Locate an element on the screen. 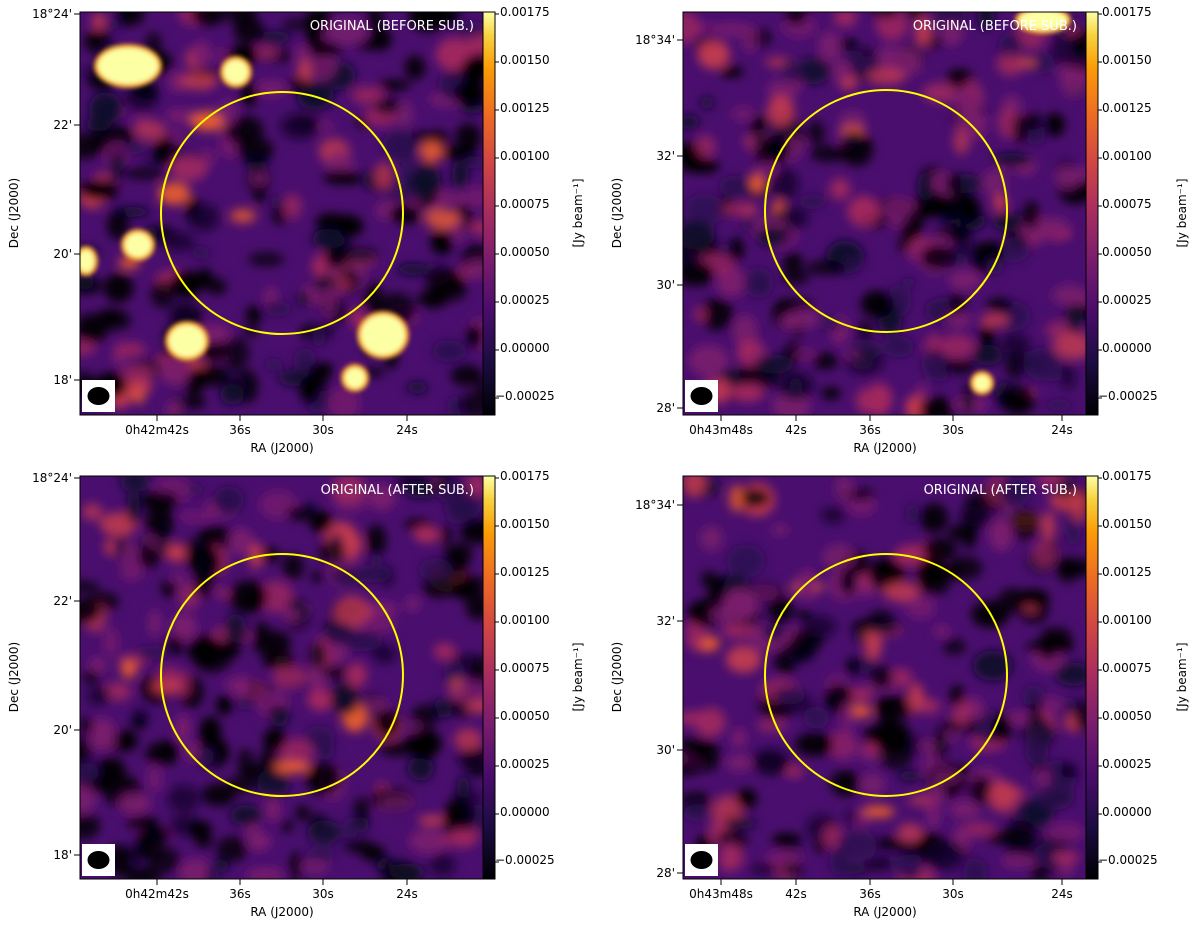 The width and height of the screenshot is (1200, 927). panel-1-x-ticks is located at coordinates (891, 418).